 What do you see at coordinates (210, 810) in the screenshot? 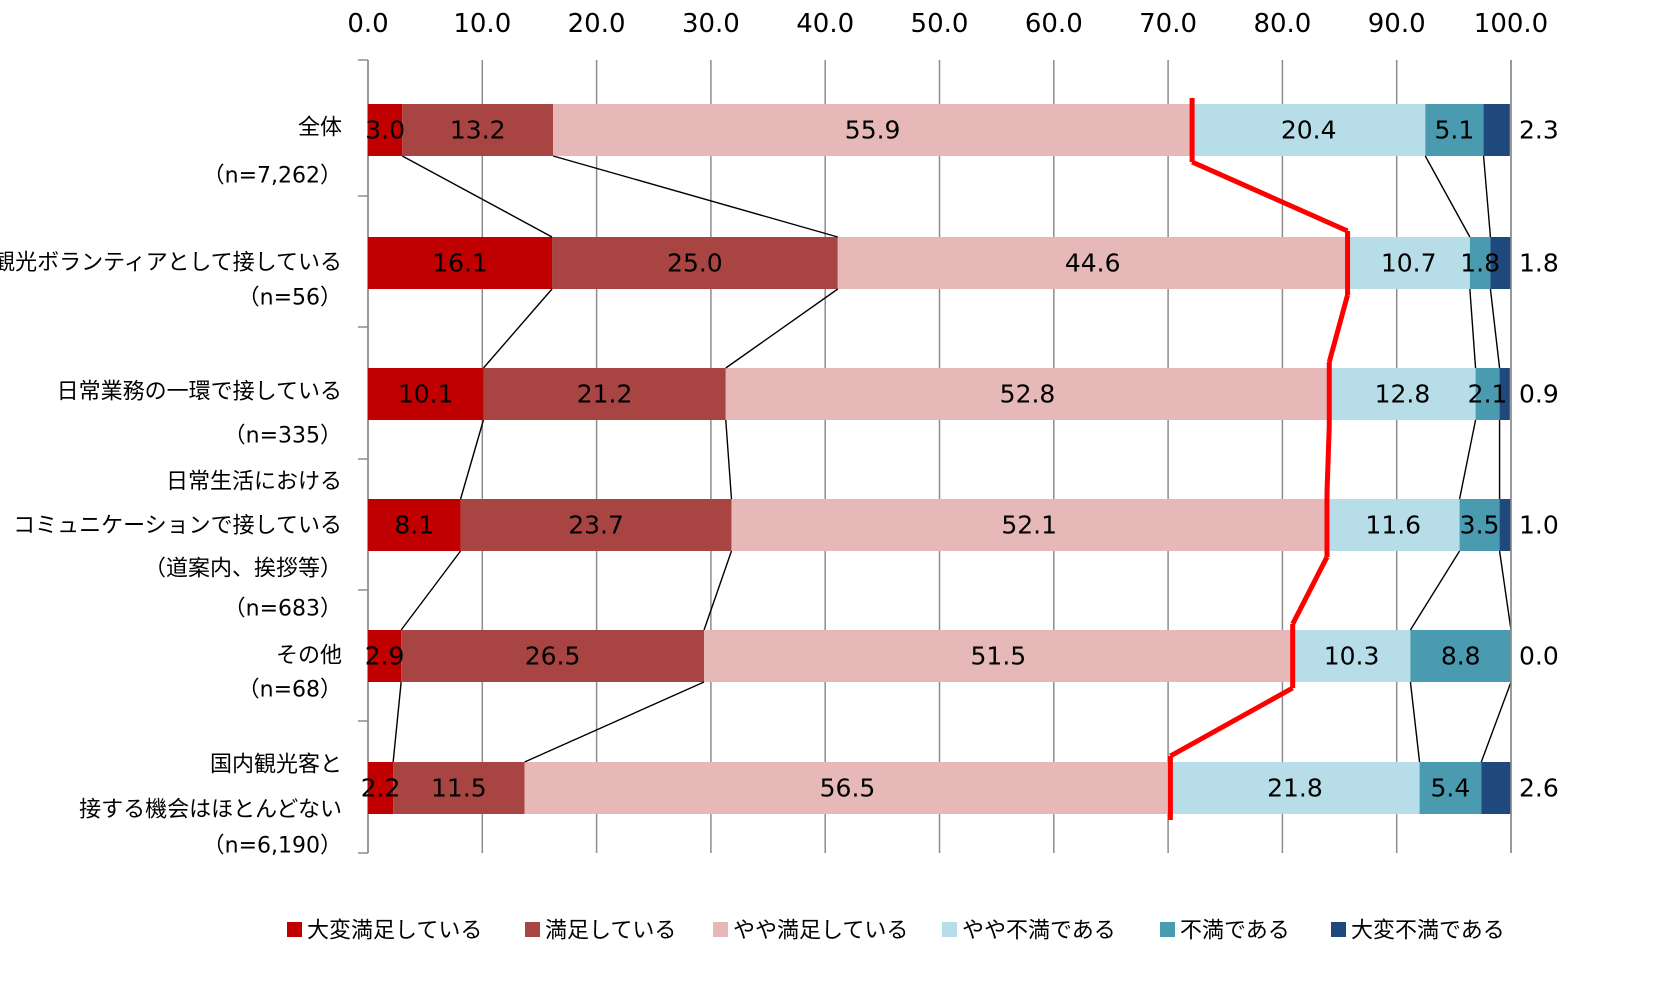
I see `category-label: 接する機会はほとんどない` at bounding box center [210, 810].